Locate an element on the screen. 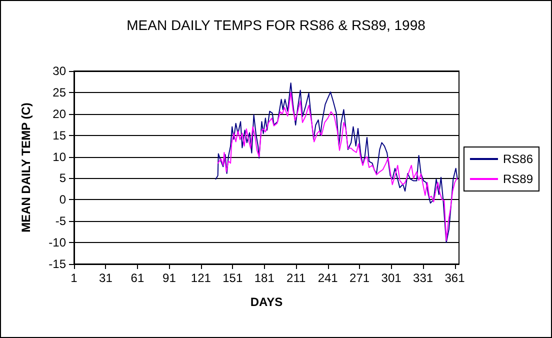  x-tick-label: 331 is located at coordinates (423, 278).